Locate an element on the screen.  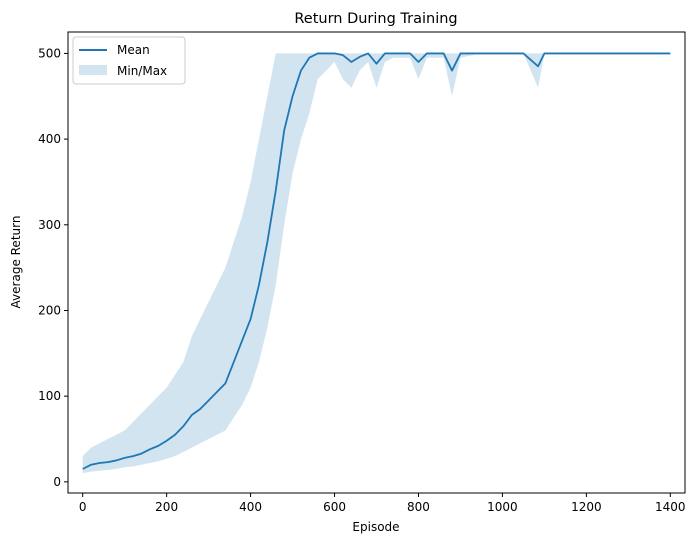
x-tick-label: 200 is located at coordinates (166, 507).